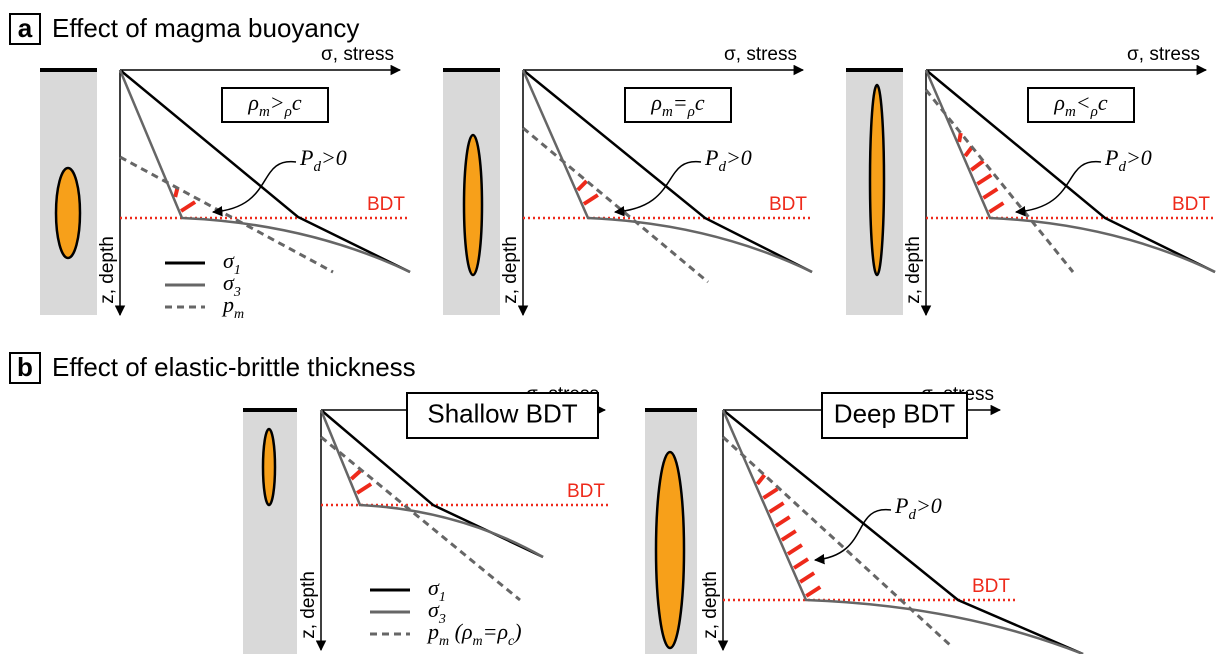 The width and height of the screenshot is (1227, 654). I want to click on text-segment: Deep BDT, so click(894, 413).